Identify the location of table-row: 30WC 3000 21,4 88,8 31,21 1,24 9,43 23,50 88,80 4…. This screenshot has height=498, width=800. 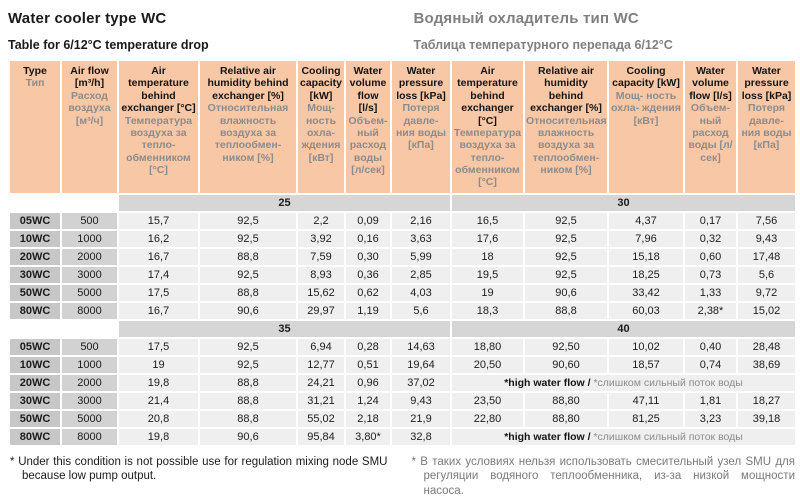
(402, 400).